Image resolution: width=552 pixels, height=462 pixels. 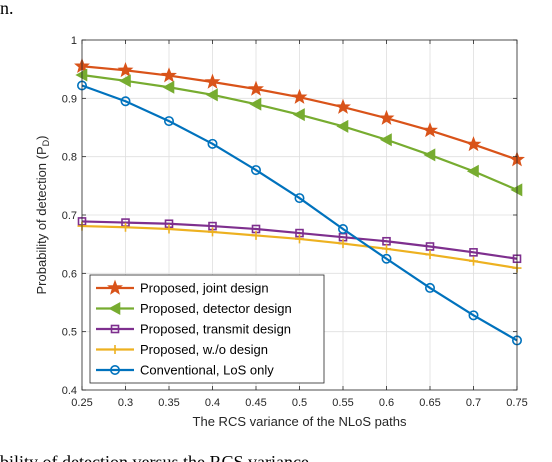 What do you see at coordinates (69, 216) in the screenshot?
I see `y-tick-label: 0.7` at bounding box center [69, 216].